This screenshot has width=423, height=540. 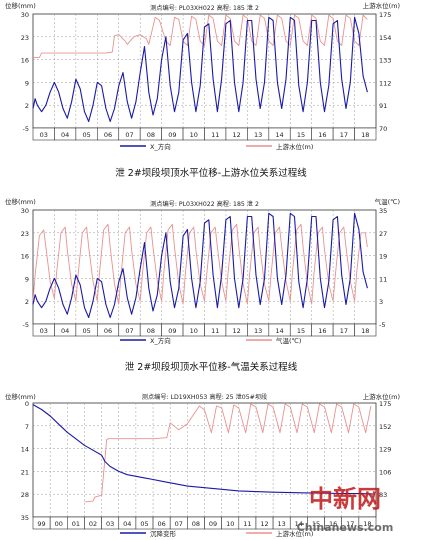 I want to click on y-left-tick-label: 14, so click(x=25, y=450).